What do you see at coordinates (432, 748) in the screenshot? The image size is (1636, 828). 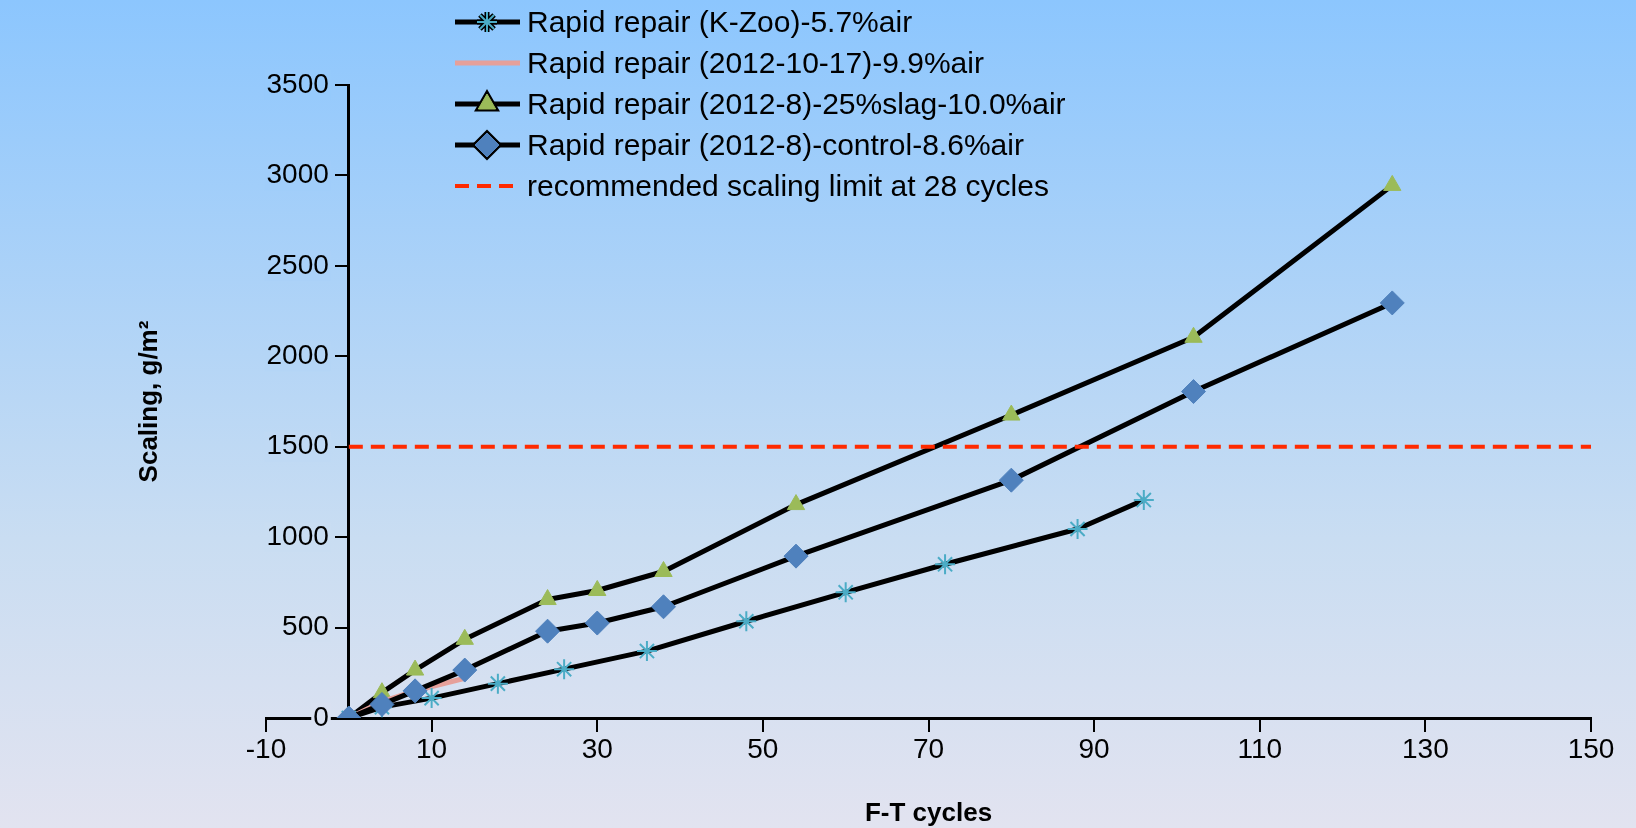 I see `x-tick-label: 10` at bounding box center [432, 748].